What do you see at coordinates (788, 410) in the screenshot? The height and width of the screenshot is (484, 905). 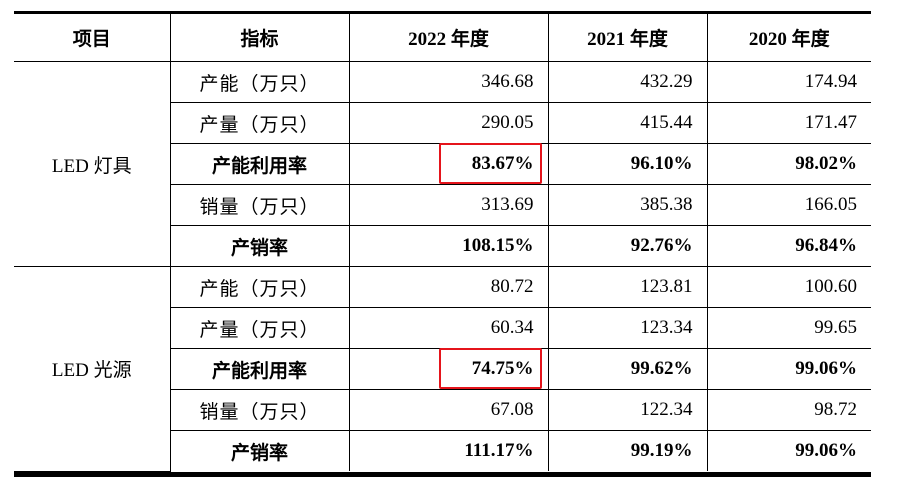 I see `value-cell: 98.72` at bounding box center [788, 410].